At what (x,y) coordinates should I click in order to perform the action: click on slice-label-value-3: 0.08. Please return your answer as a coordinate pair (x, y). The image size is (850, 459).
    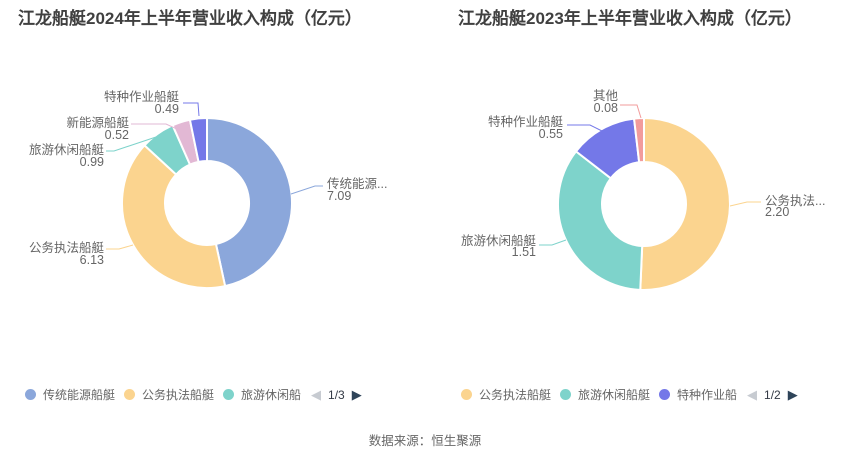
    Looking at the image, I should click on (606, 108).